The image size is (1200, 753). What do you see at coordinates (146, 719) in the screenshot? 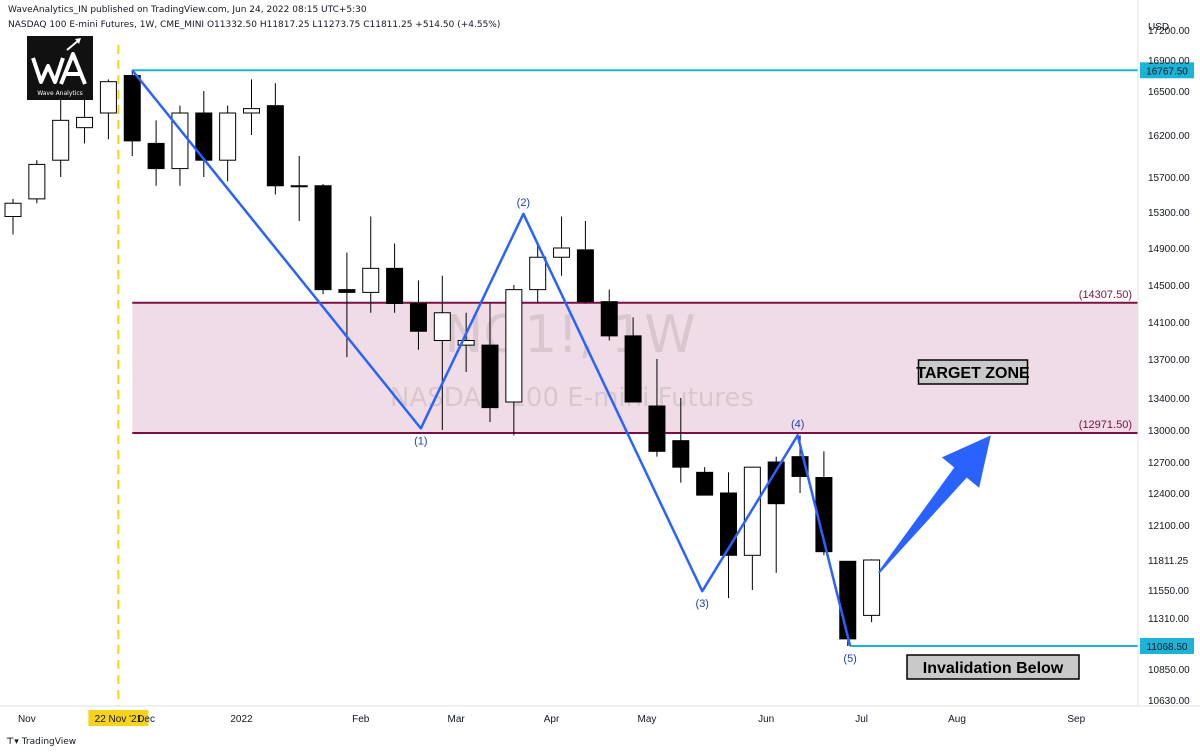
I see `time-tick-label: Dec` at bounding box center [146, 719].